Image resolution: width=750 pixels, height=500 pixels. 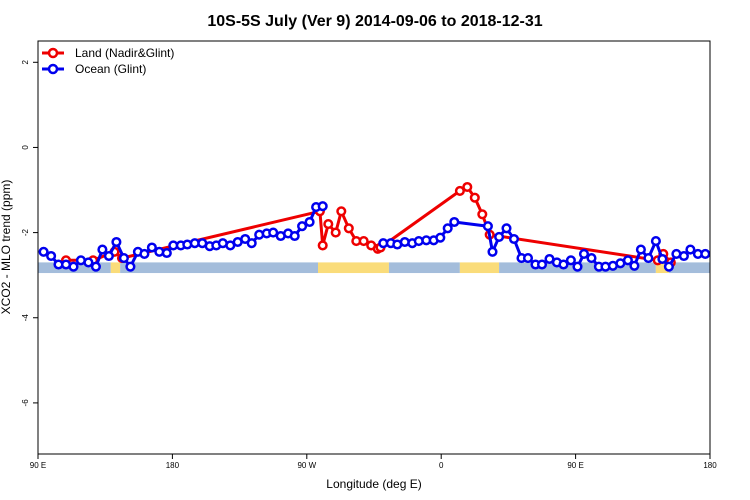 I want to click on legend: Land (Nadir&Glint) Ocean (Glint), so click(x=108, y=61).